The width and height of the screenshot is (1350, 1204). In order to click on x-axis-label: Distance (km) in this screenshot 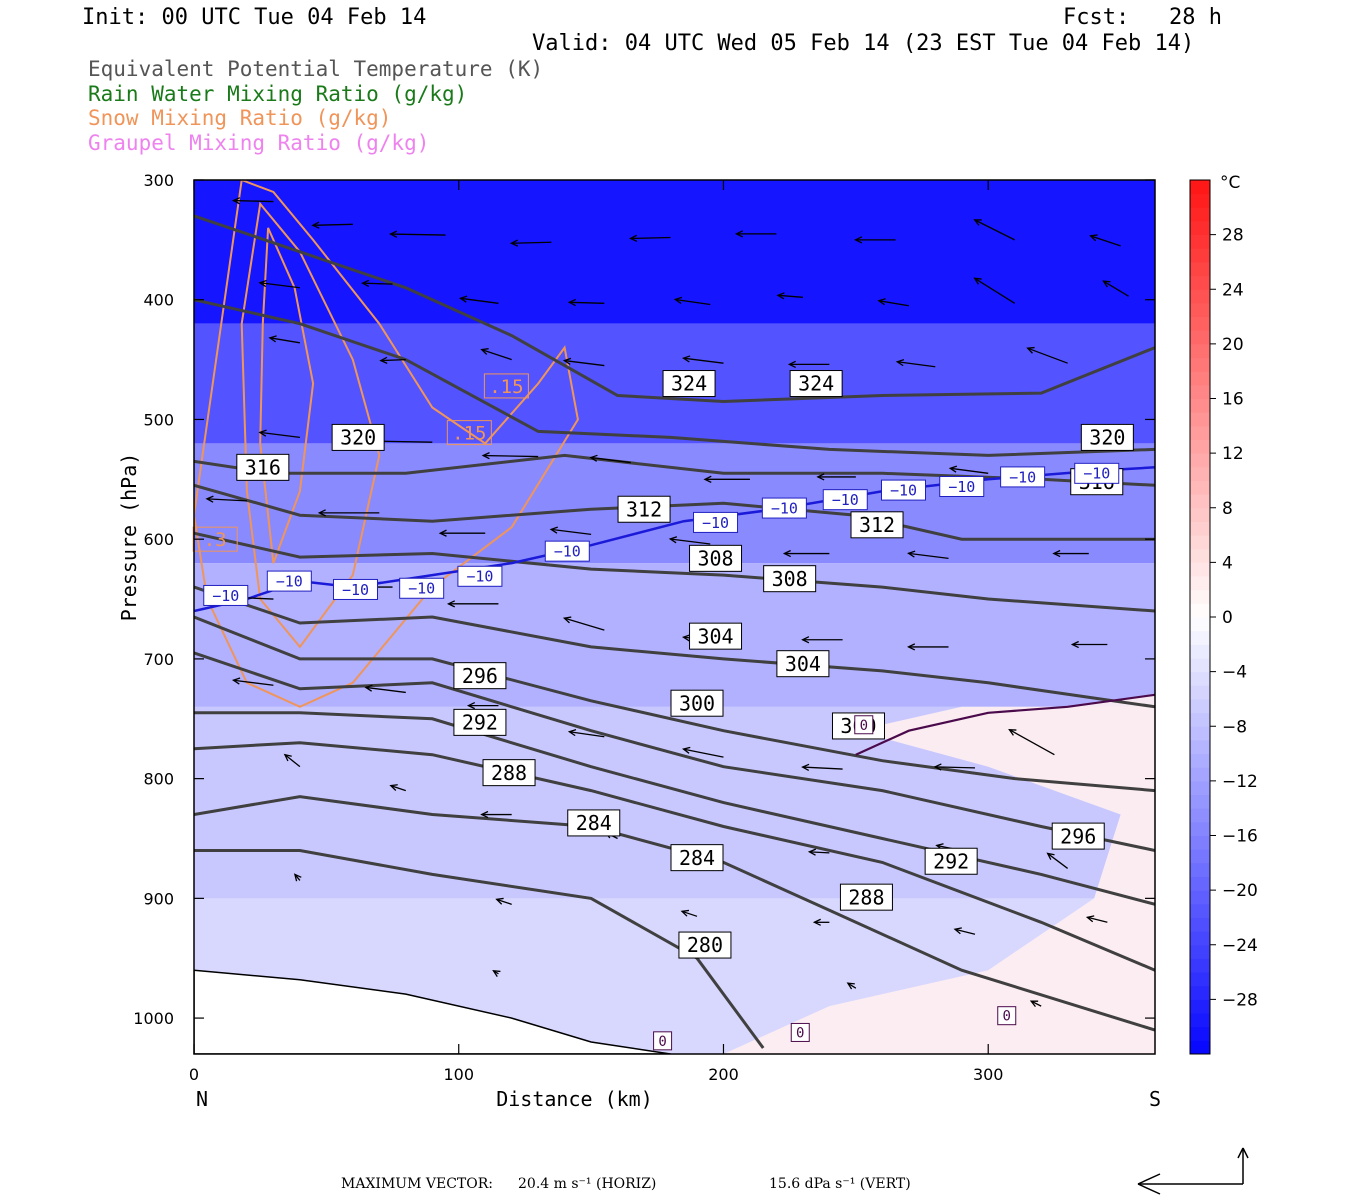, I will do `click(574, 1099)`.